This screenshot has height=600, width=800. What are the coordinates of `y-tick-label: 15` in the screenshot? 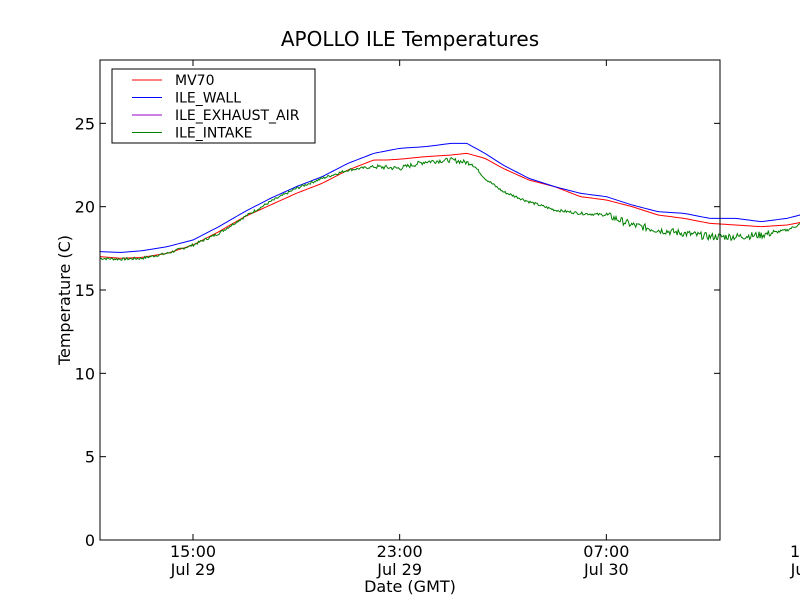 It's located at (85, 290).